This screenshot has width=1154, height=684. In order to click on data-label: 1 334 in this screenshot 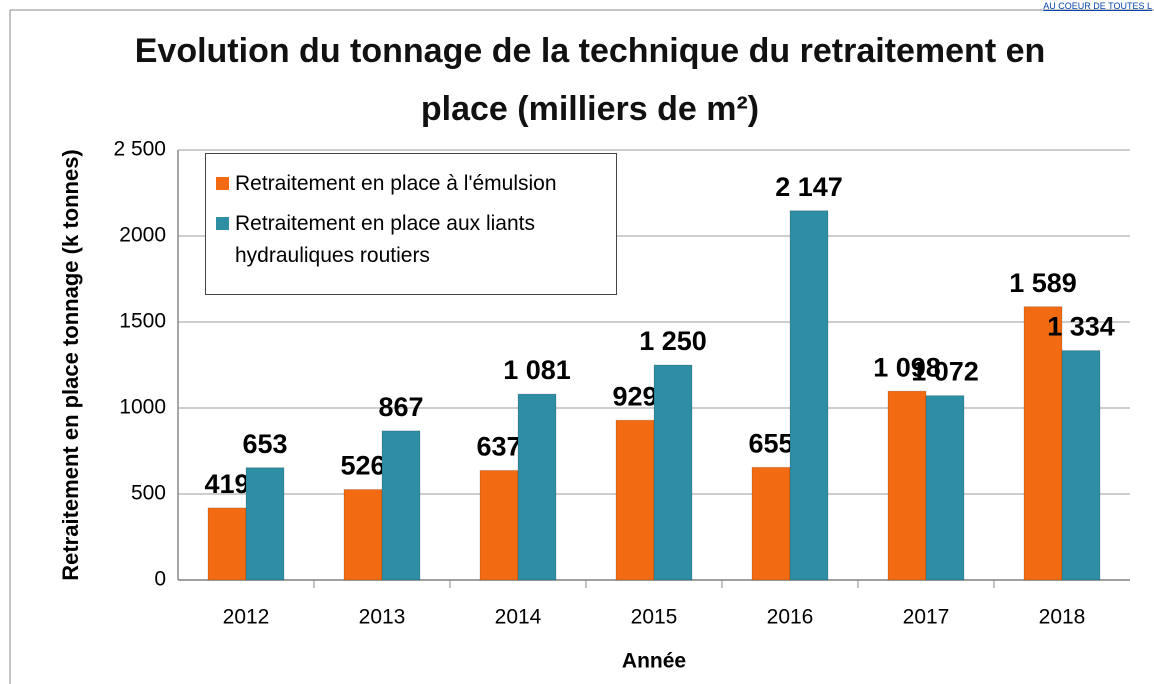, I will do `click(1081, 327)`.